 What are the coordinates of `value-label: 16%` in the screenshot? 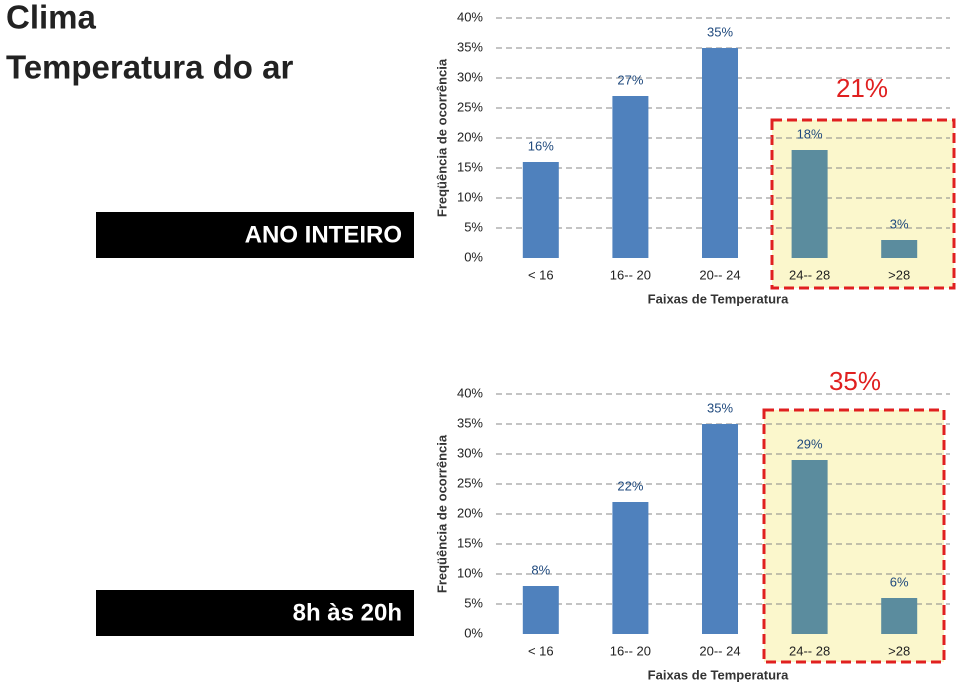 It's located at (541, 145).